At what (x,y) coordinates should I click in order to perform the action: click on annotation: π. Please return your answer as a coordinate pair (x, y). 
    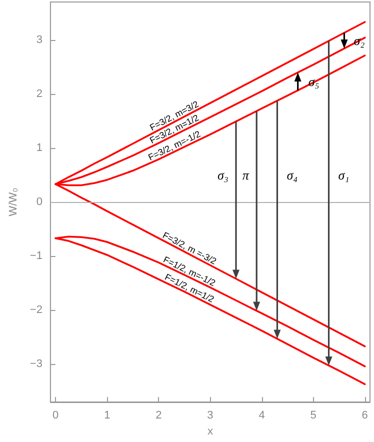
    Looking at the image, I should click on (246, 174).